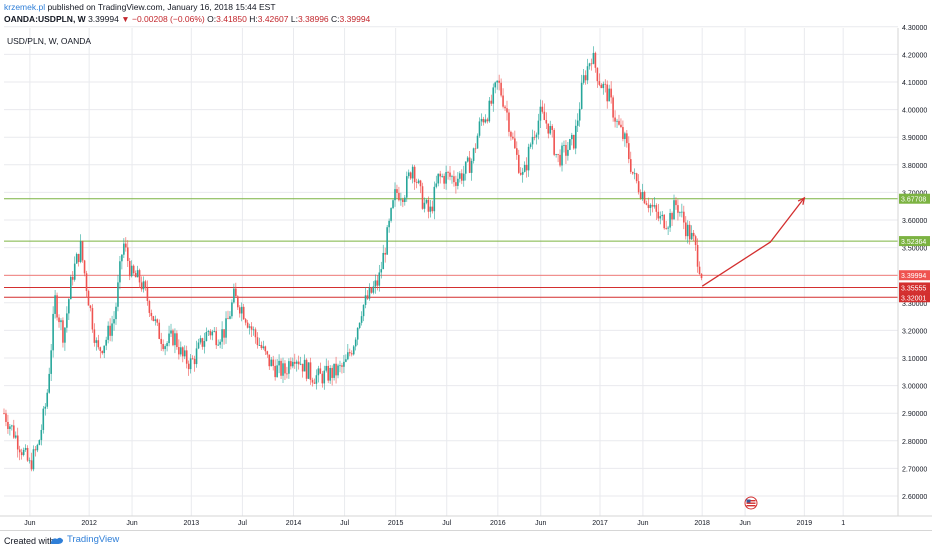  I want to click on open-value: 3.41850, so click(231, 19).